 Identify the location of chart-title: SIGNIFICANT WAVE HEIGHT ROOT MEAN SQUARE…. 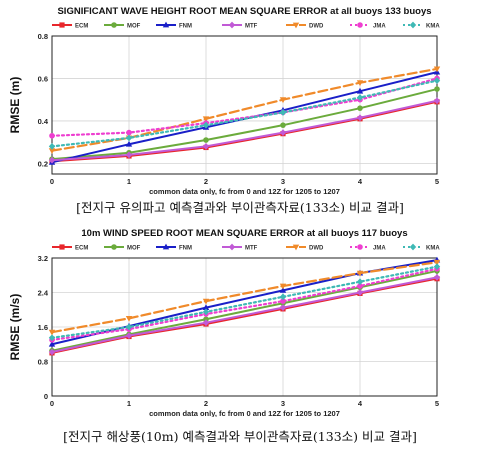
(244, 11).